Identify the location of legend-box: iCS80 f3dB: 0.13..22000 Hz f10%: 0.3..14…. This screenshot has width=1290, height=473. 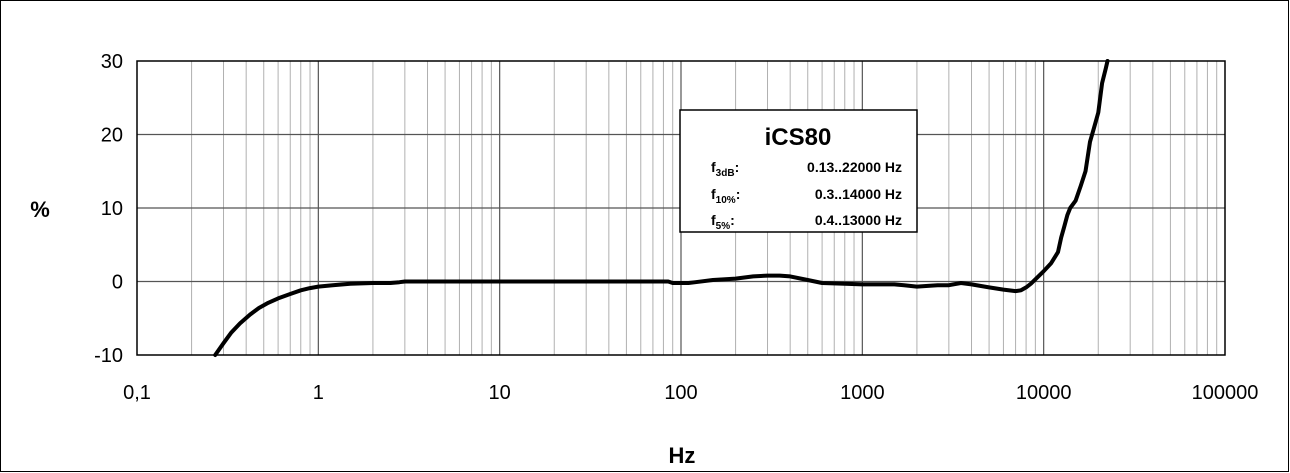
(798, 171).